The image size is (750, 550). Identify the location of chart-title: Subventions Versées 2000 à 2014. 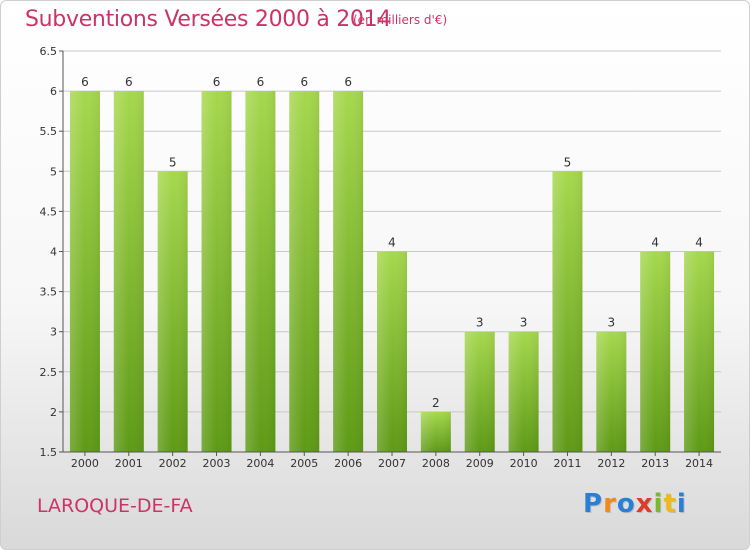
(208, 19).